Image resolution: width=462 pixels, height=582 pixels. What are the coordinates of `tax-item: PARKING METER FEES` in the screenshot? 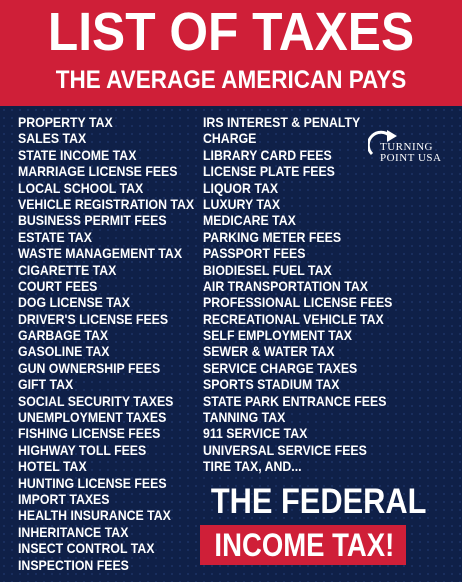 It's located at (272, 236).